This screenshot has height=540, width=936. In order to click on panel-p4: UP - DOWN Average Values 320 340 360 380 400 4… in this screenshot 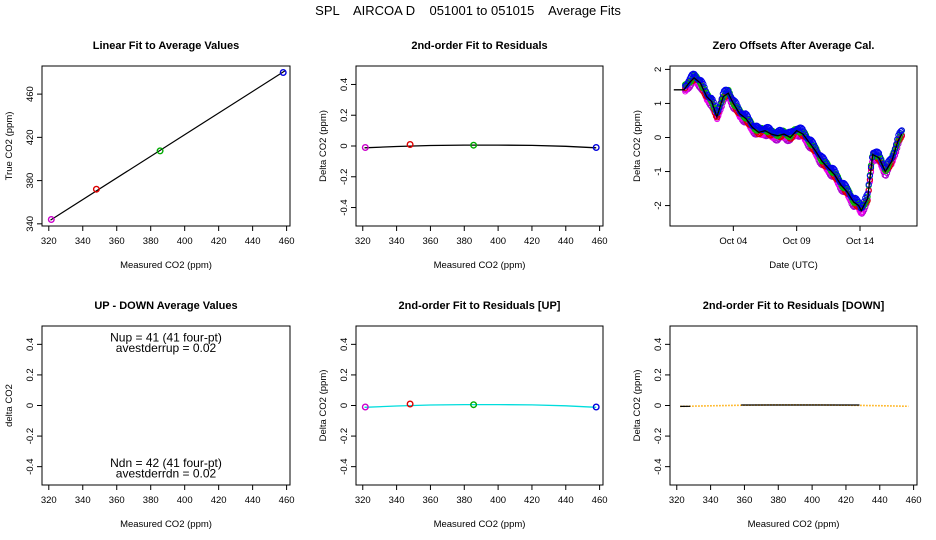, I will do `click(149, 415)`.